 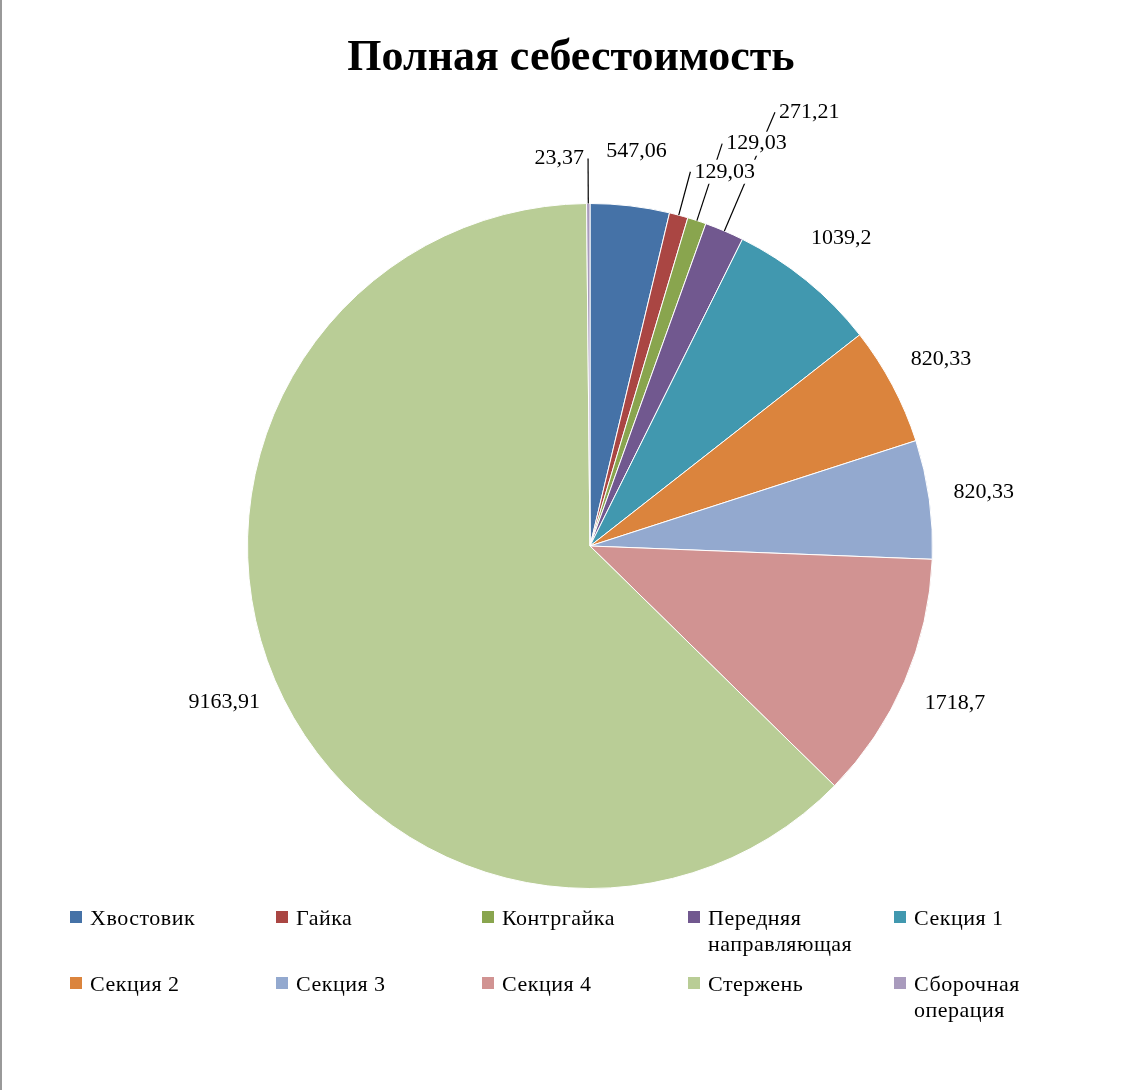 What do you see at coordinates (341, 984) in the screenshot?
I see `legend-label: Секция 3` at bounding box center [341, 984].